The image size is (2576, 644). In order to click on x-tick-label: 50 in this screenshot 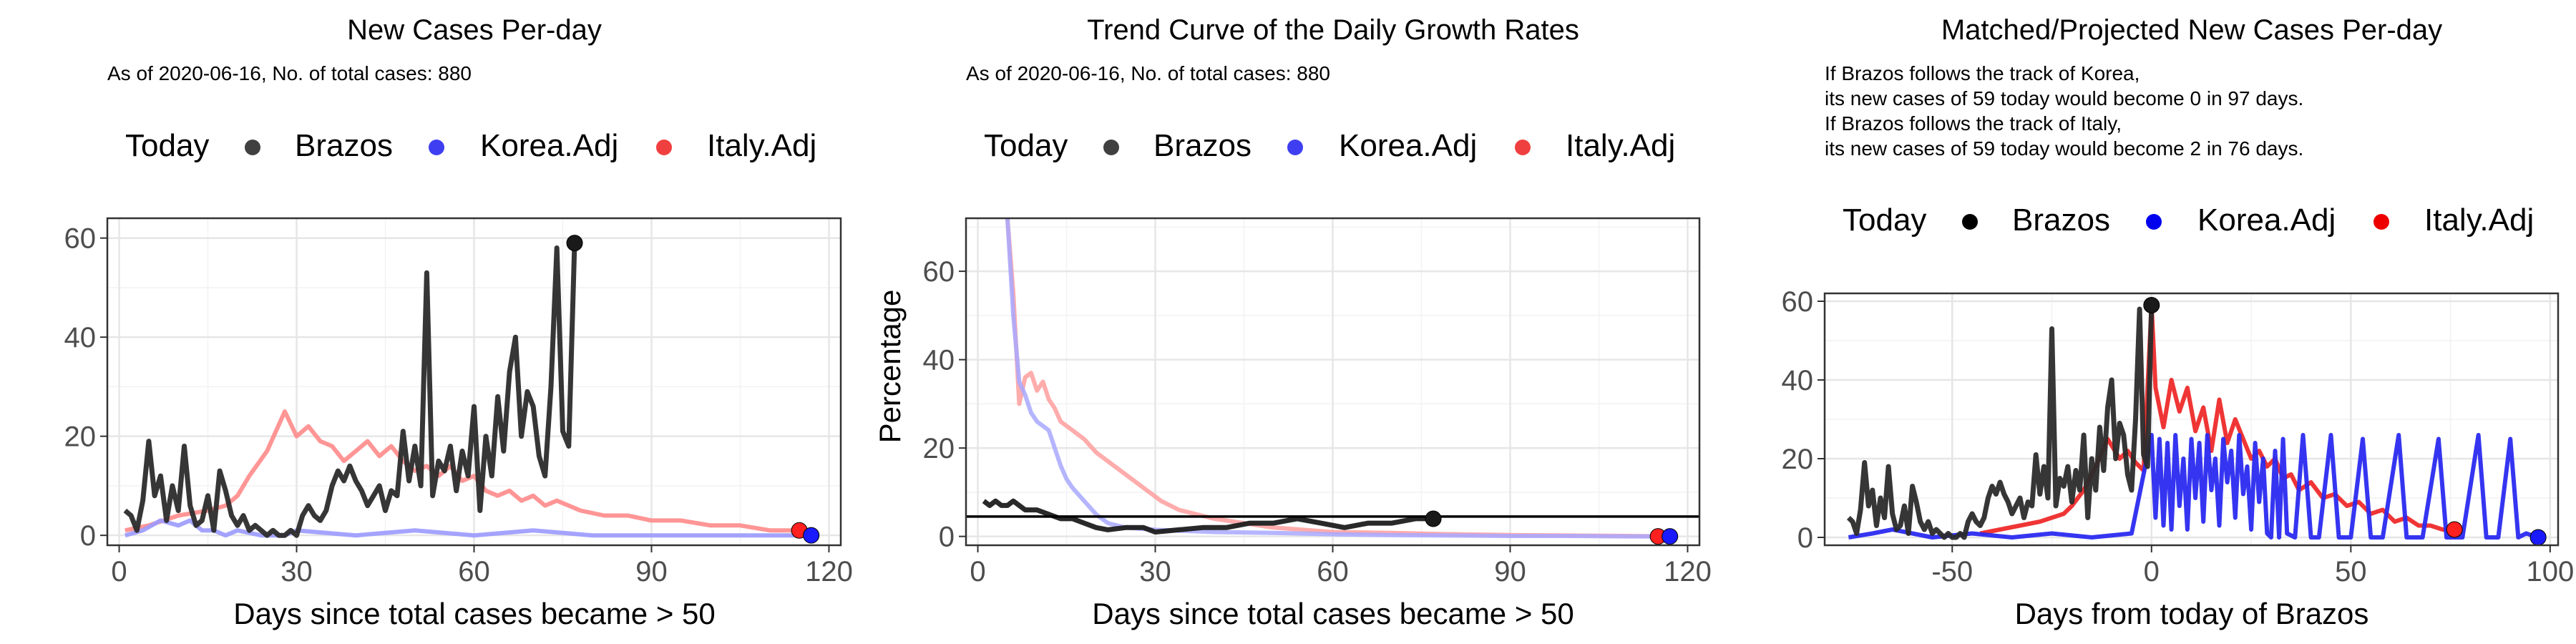, I will do `click(2351, 571)`.